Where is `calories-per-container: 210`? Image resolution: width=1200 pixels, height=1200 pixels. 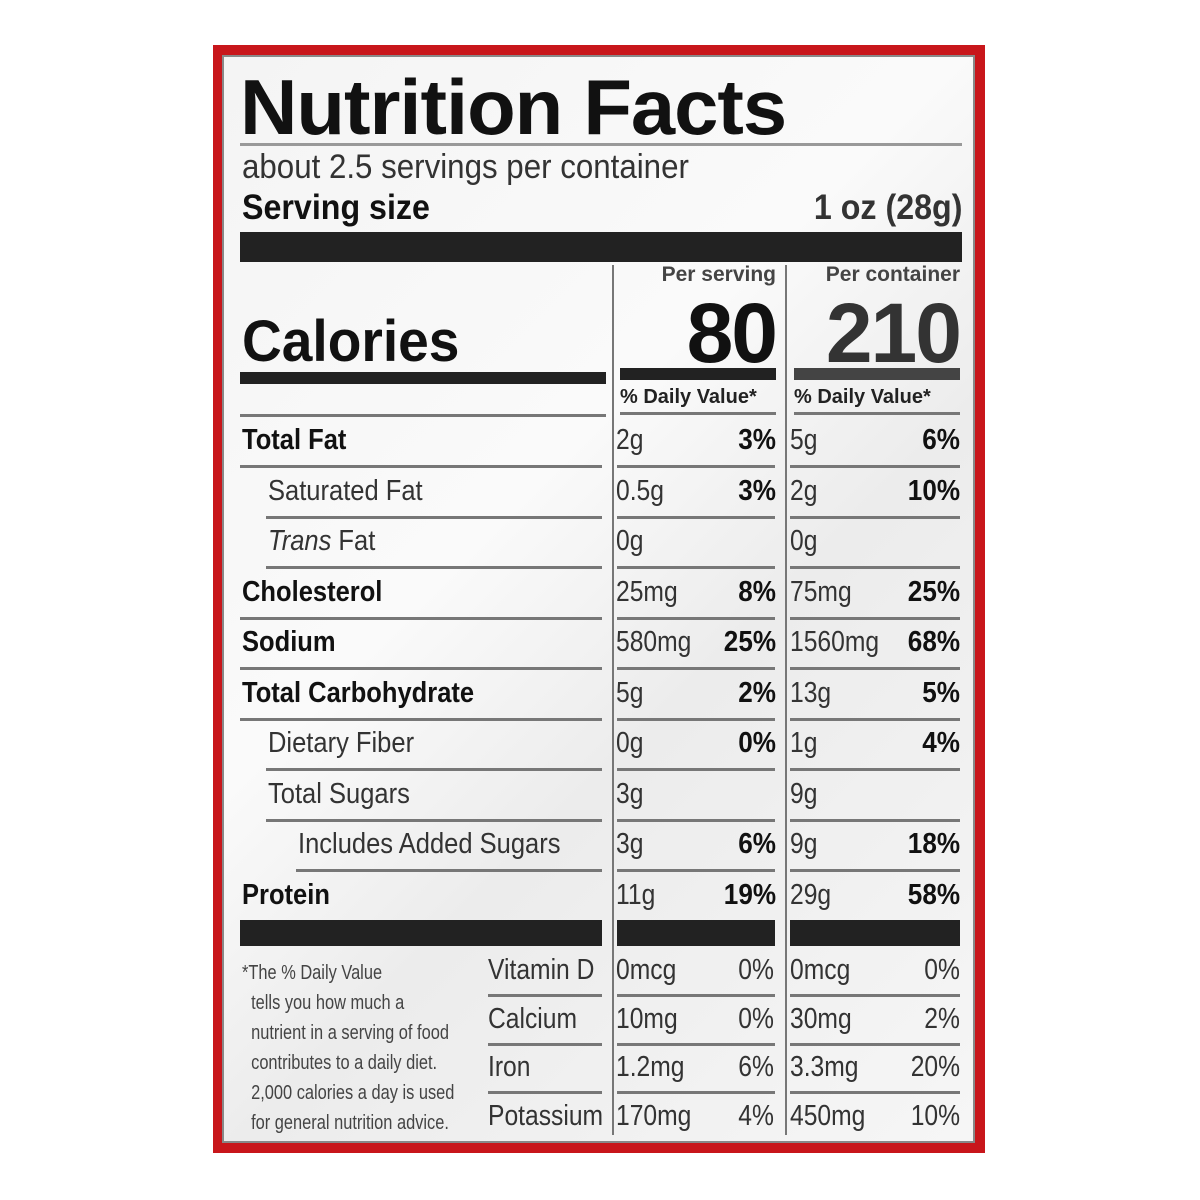
calories-per-container: 210 is located at coordinates (893, 333).